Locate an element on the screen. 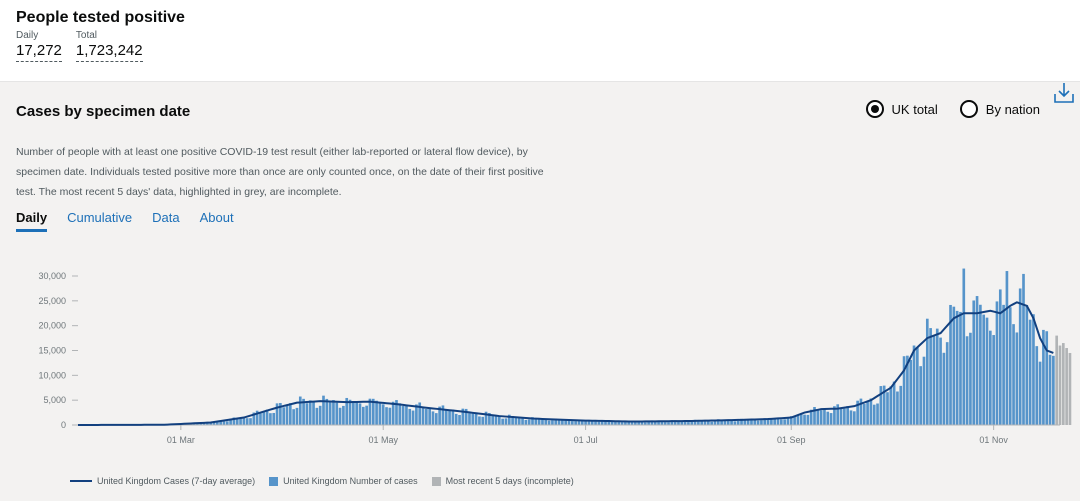 The width and height of the screenshot is (1080, 501). daily-value: 17,272 is located at coordinates (39, 52).